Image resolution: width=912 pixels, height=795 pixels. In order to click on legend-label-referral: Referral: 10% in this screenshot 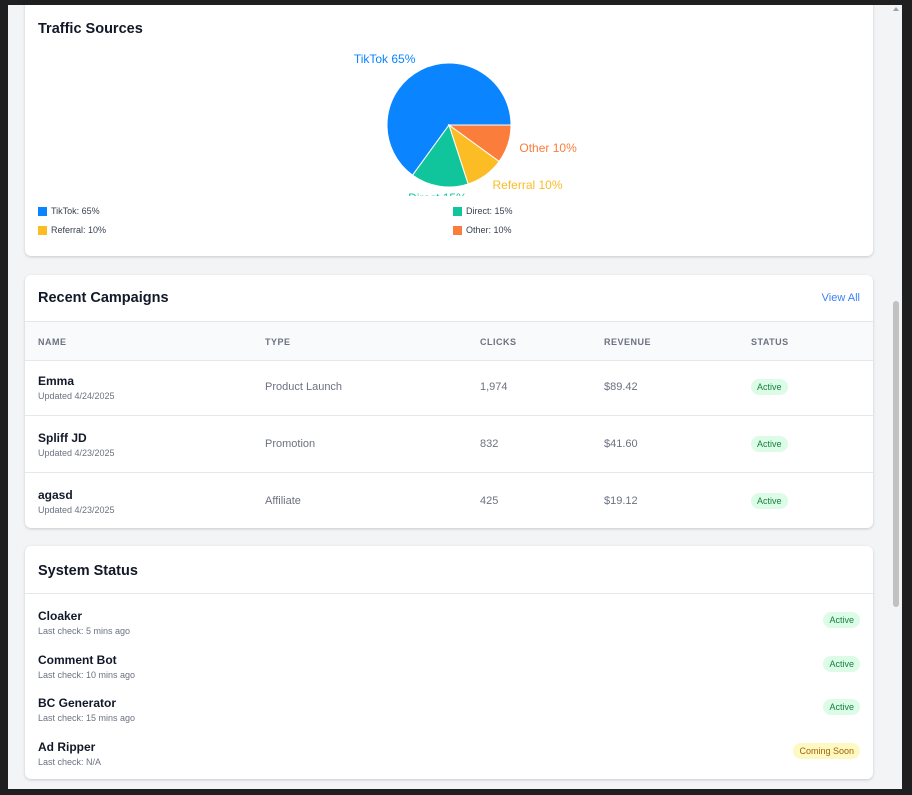, I will do `click(79, 230)`.